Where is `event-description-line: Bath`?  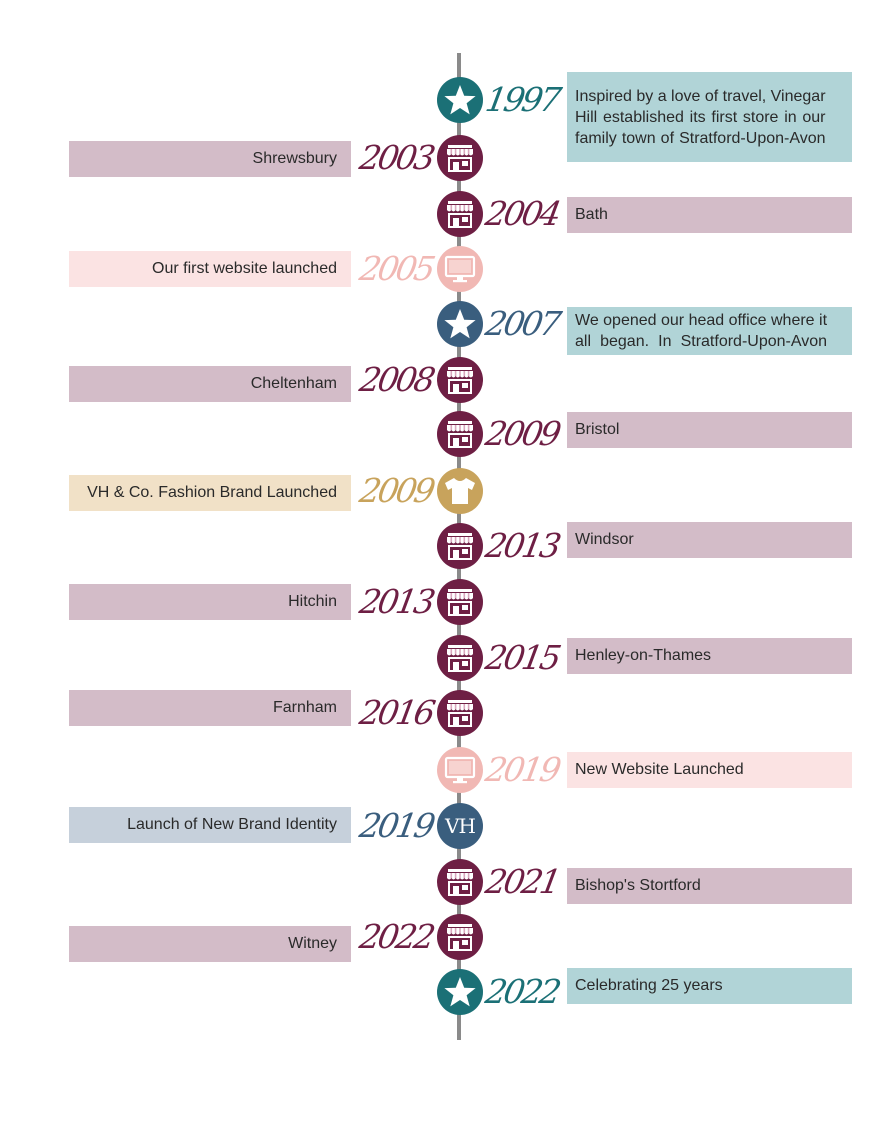
event-description-line: Bath is located at coordinates (591, 214).